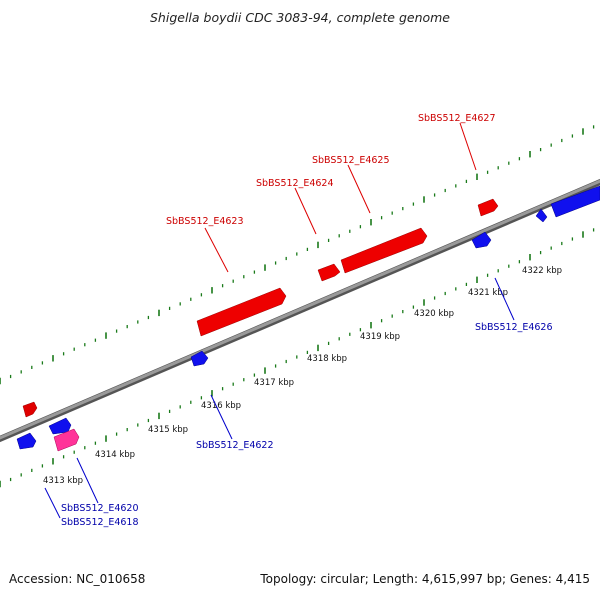 The image size is (600, 600). Describe the element at coordinates (305, 211) in the screenshot. I see `leader-e4624` at that location.